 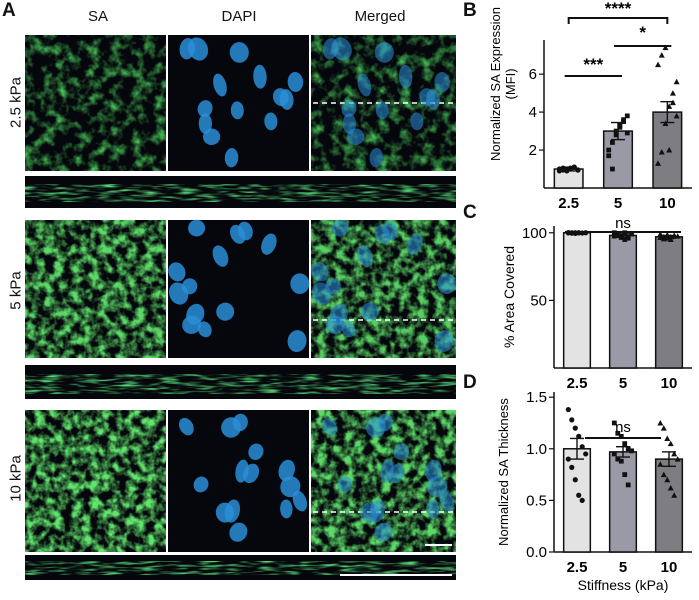 I want to click on panel-label-d: D, so click(x=470, y=382).